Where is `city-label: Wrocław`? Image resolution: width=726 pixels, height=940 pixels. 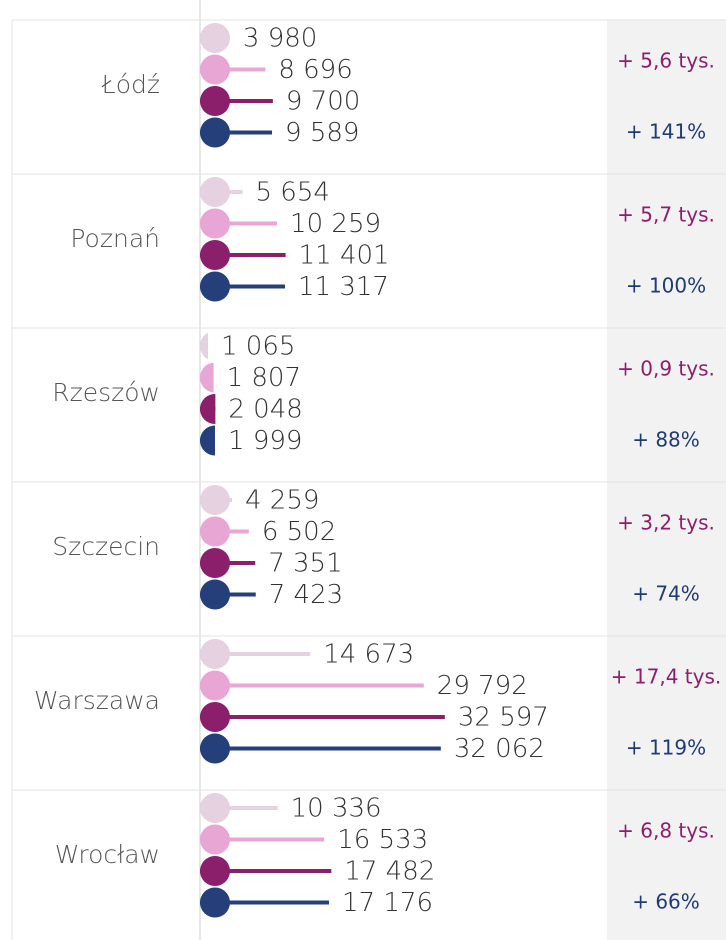 city-label: Wrocław is located at coordinates (107, 854).